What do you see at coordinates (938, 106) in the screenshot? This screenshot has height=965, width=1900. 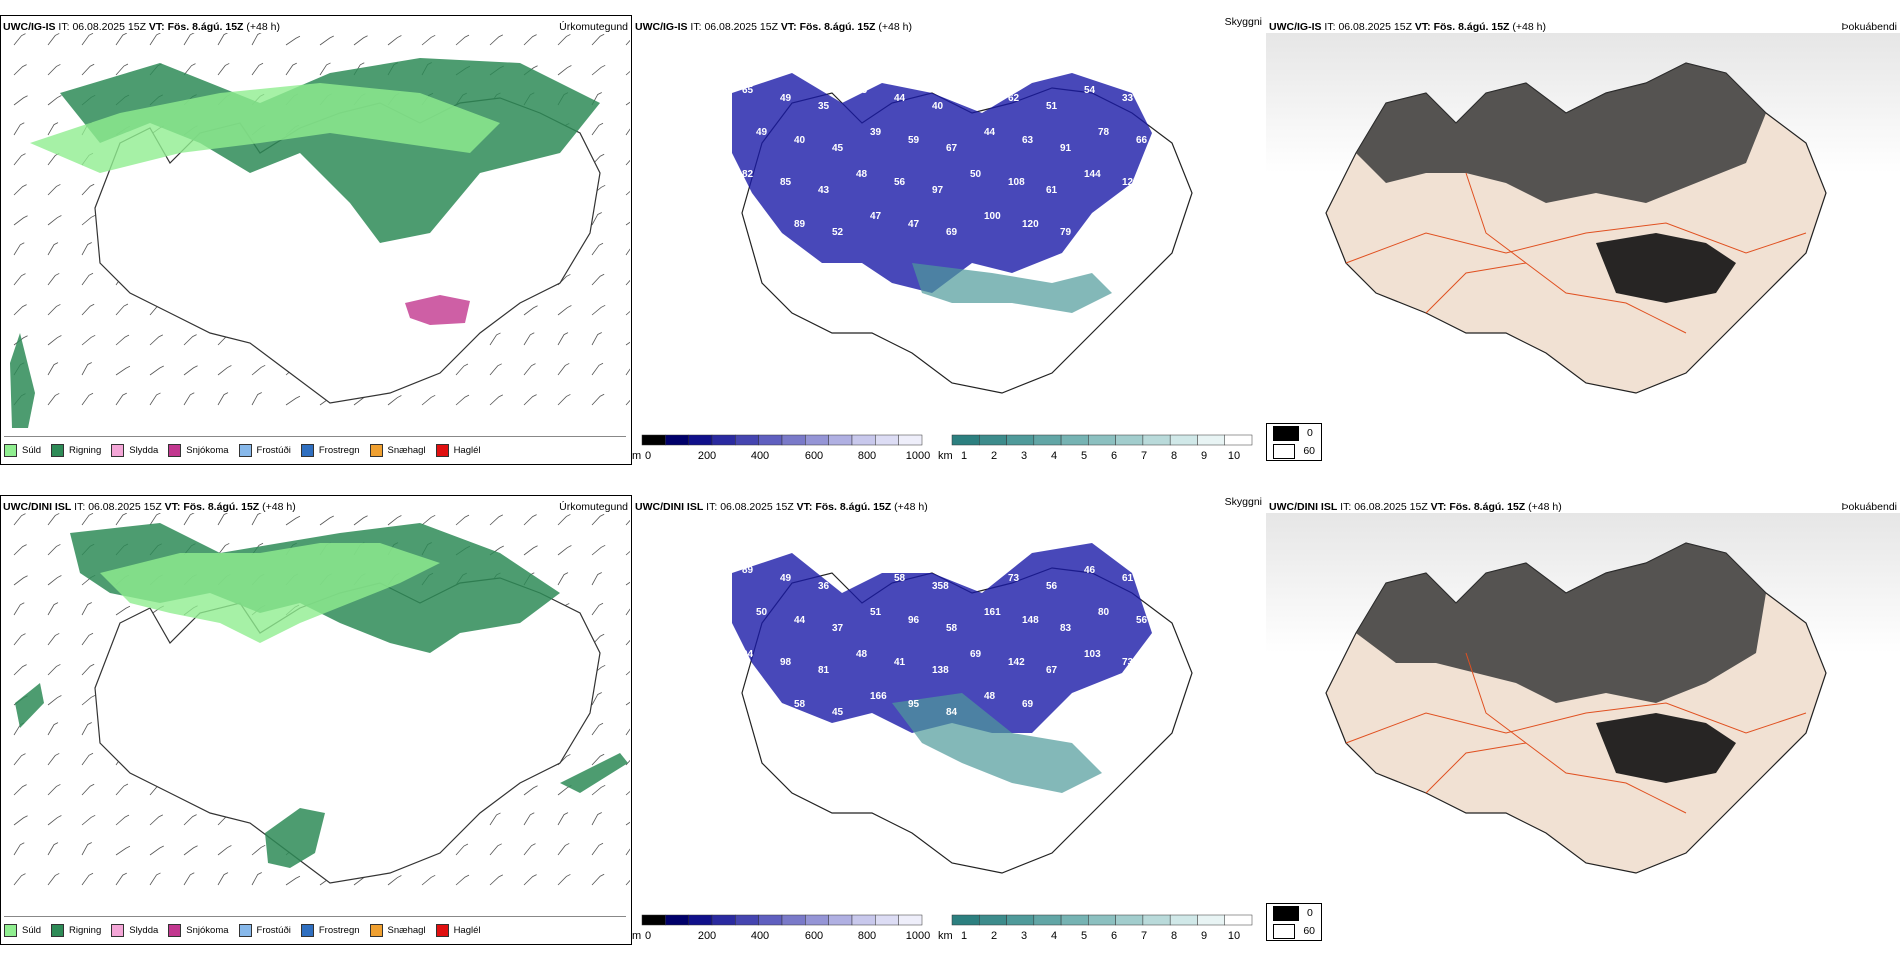 I see `cloud-base-value: 40` at bounding box center [938, 106].